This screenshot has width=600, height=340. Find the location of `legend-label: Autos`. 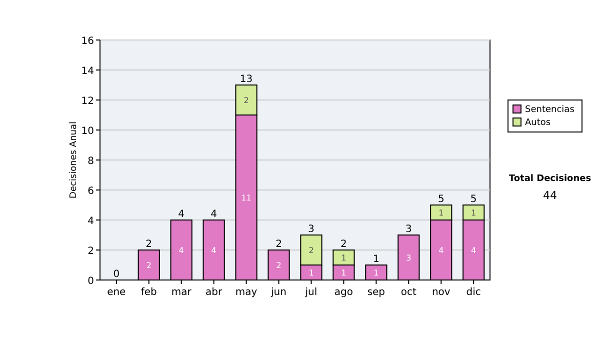

legend-label: Autos is located at coordinates (538, 123).